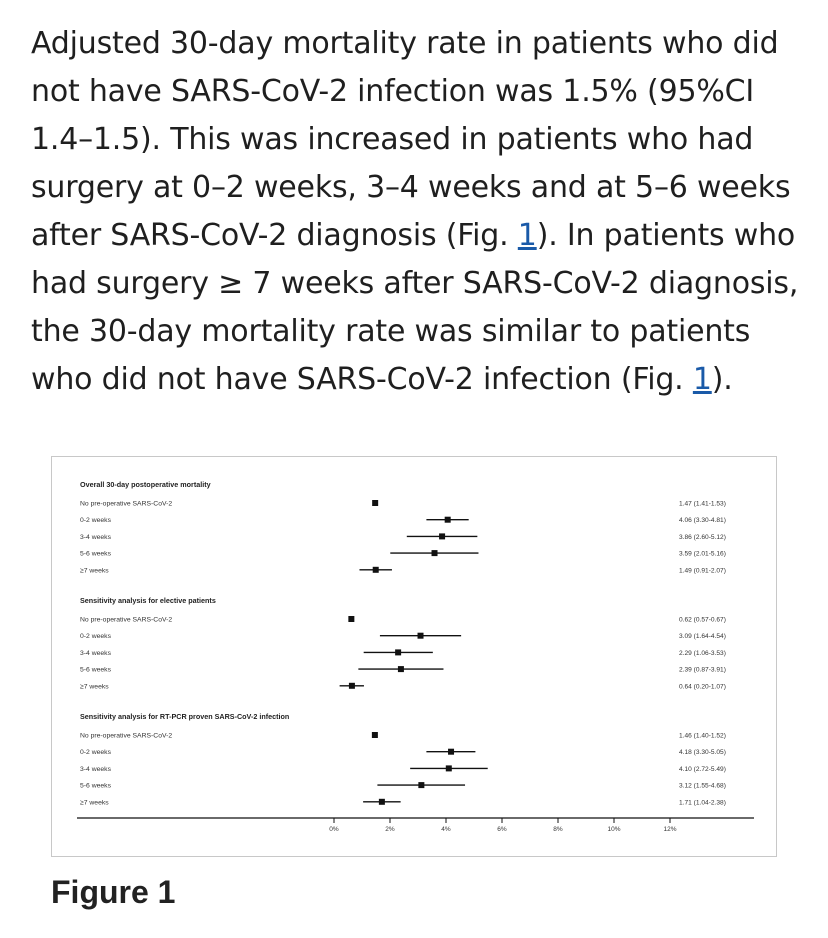  What do you see at coordinates (446, 829) in the screenshot?
I see `x-tick-label: 4%` at bounding box center [446, 829].